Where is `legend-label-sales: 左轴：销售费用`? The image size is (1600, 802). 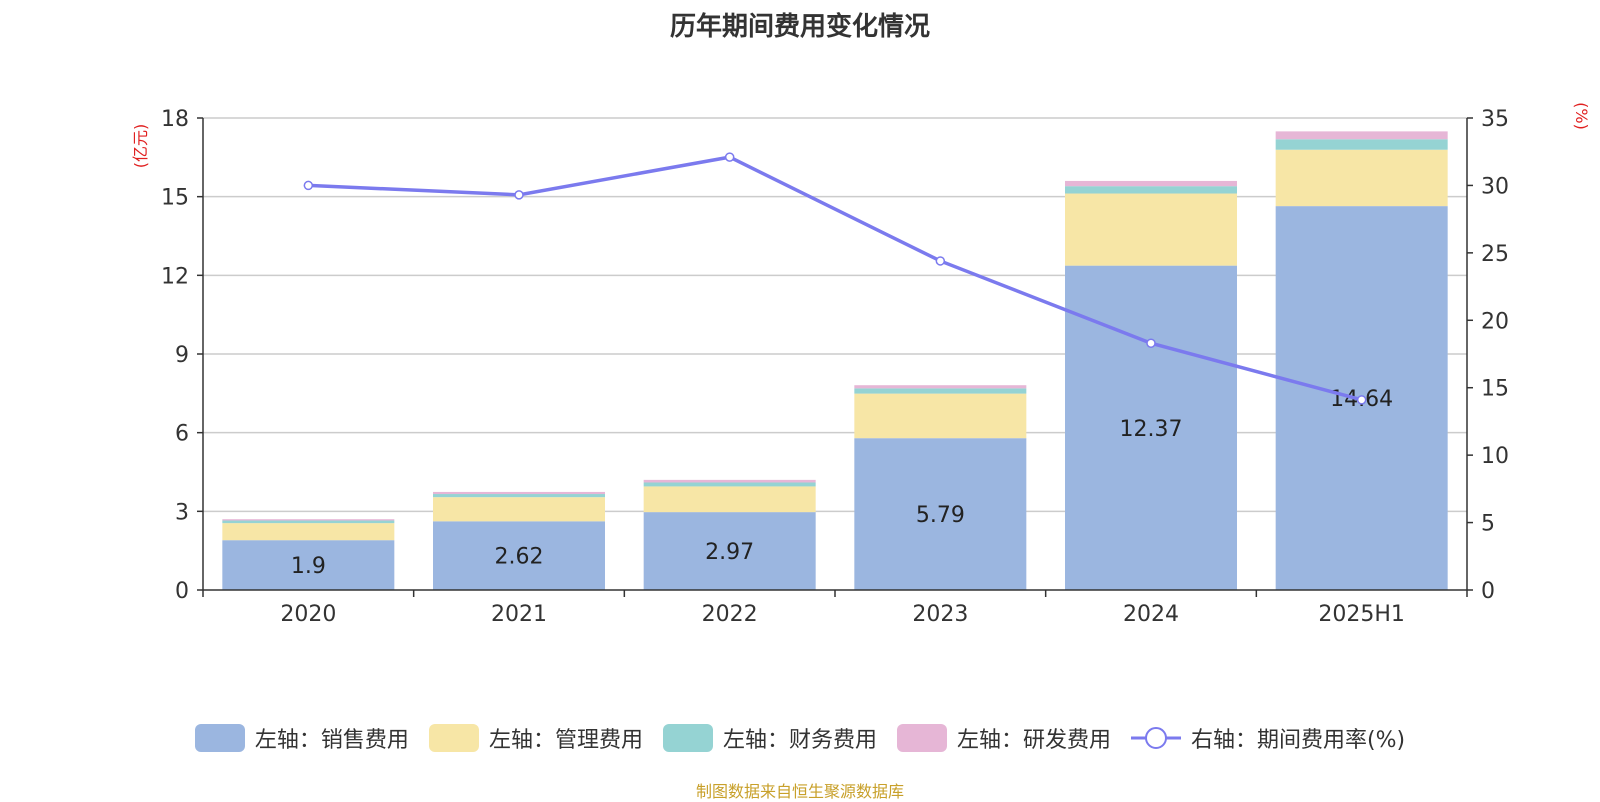
legend-label-sales: 左轴：销售费用 is located at coordinates (331, 740).